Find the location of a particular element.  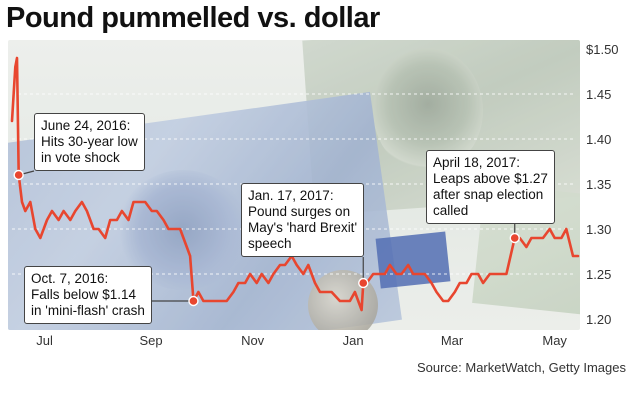

x-axis-ticks: Jul Sep Nov Jan Mar May is located at coordinates (301, 340).